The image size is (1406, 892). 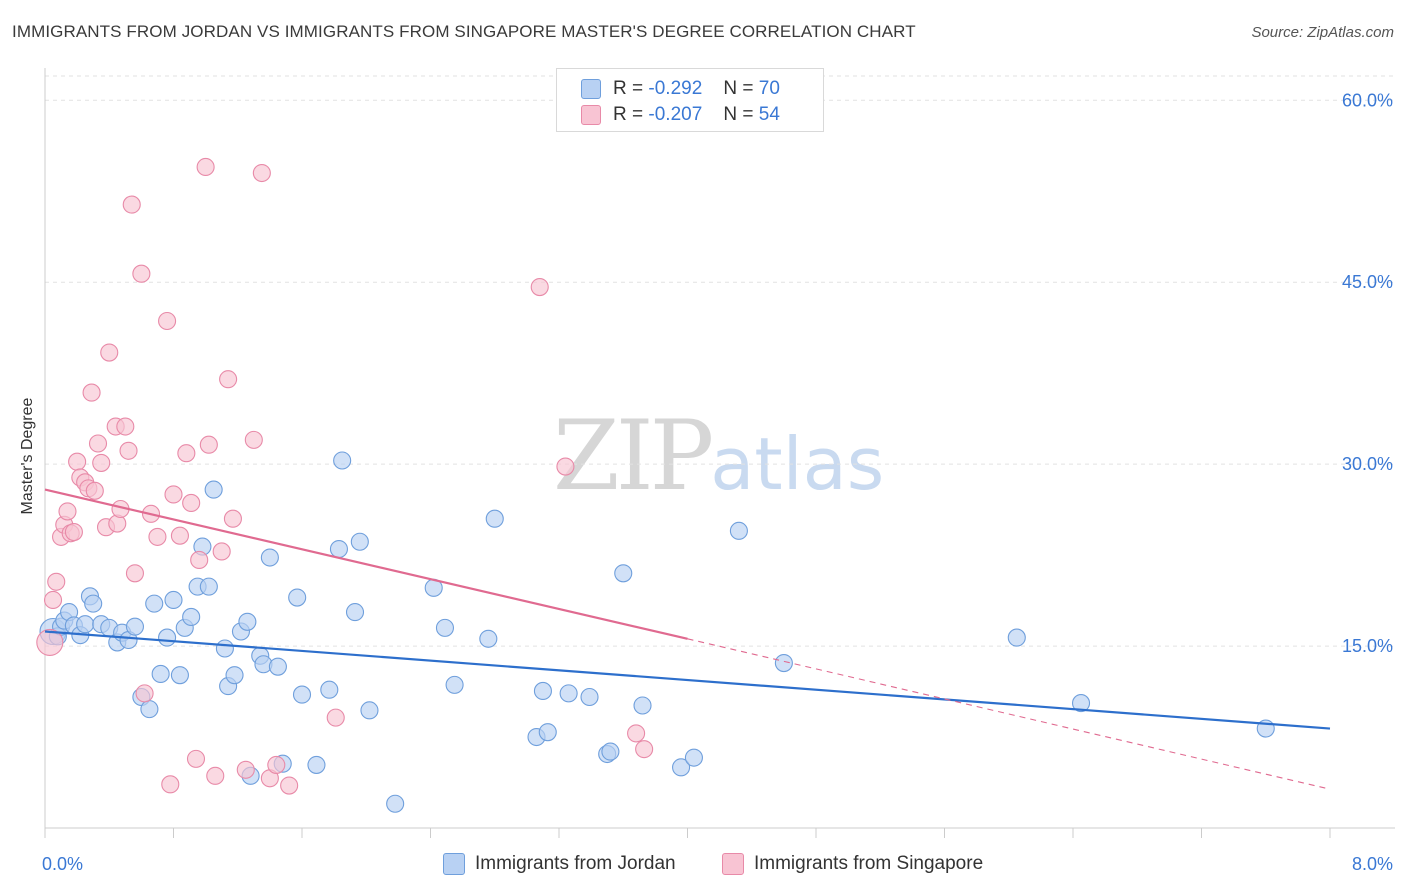 I want to click on x-tick-label: 8.0%, so click(x=1372, y=864).